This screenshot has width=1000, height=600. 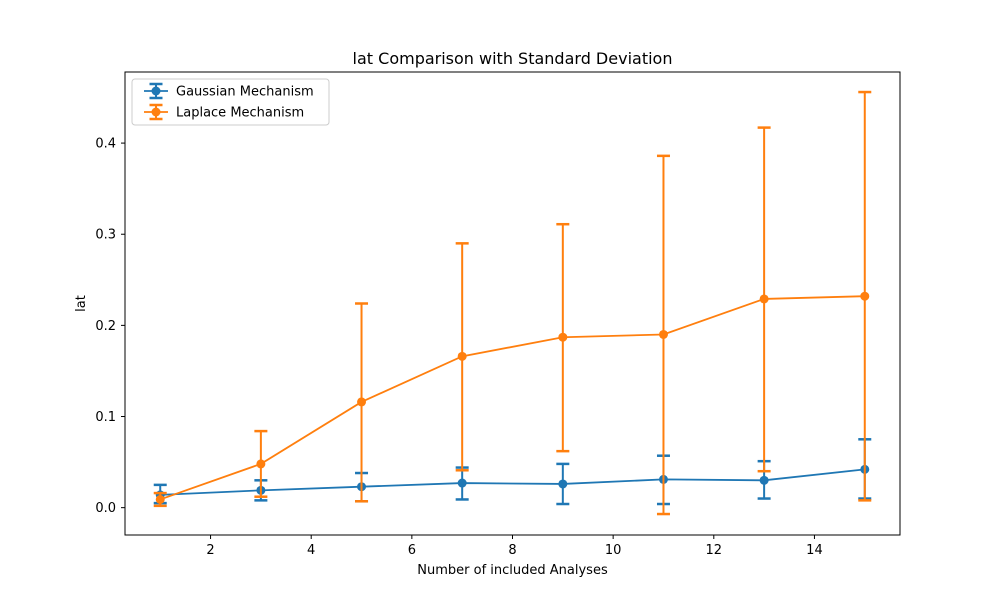 What do you see at coordinates (105, 508) in the screenshot?
I see `y-tick-label: 0.0` at bounding box center [105, 508].